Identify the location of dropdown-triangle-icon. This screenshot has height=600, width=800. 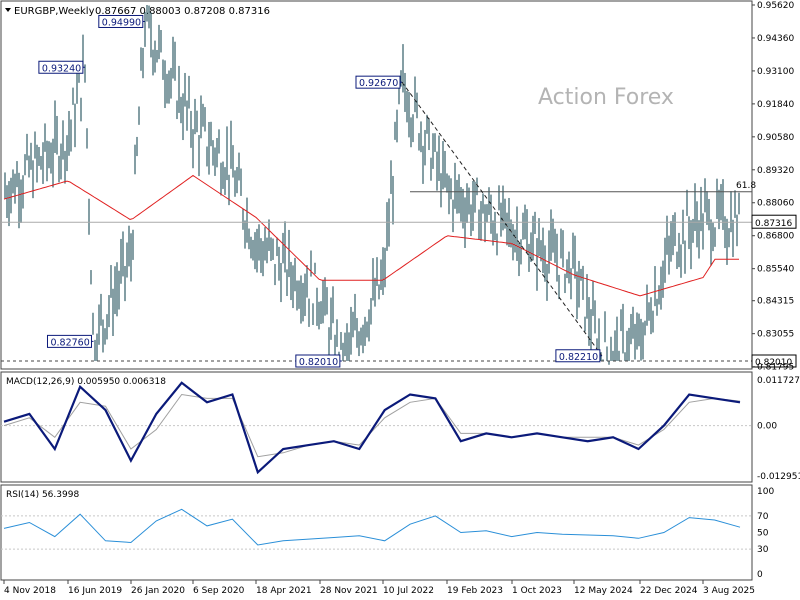
(8, 10).